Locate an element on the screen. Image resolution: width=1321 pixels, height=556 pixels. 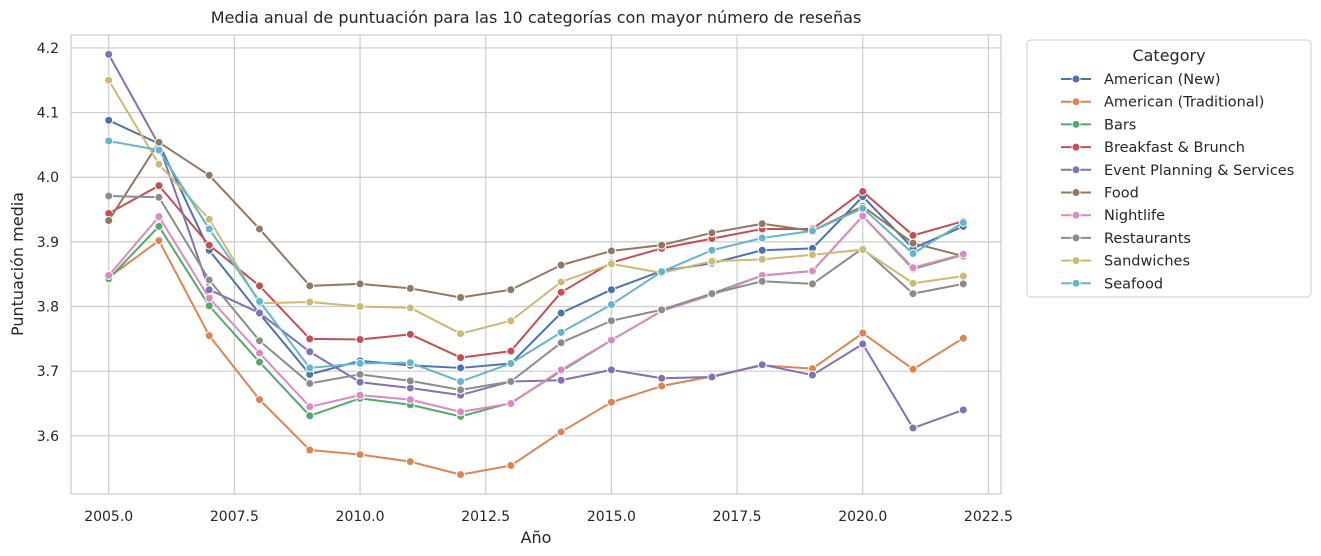
legend-box is located at coordinates (1169, 168).